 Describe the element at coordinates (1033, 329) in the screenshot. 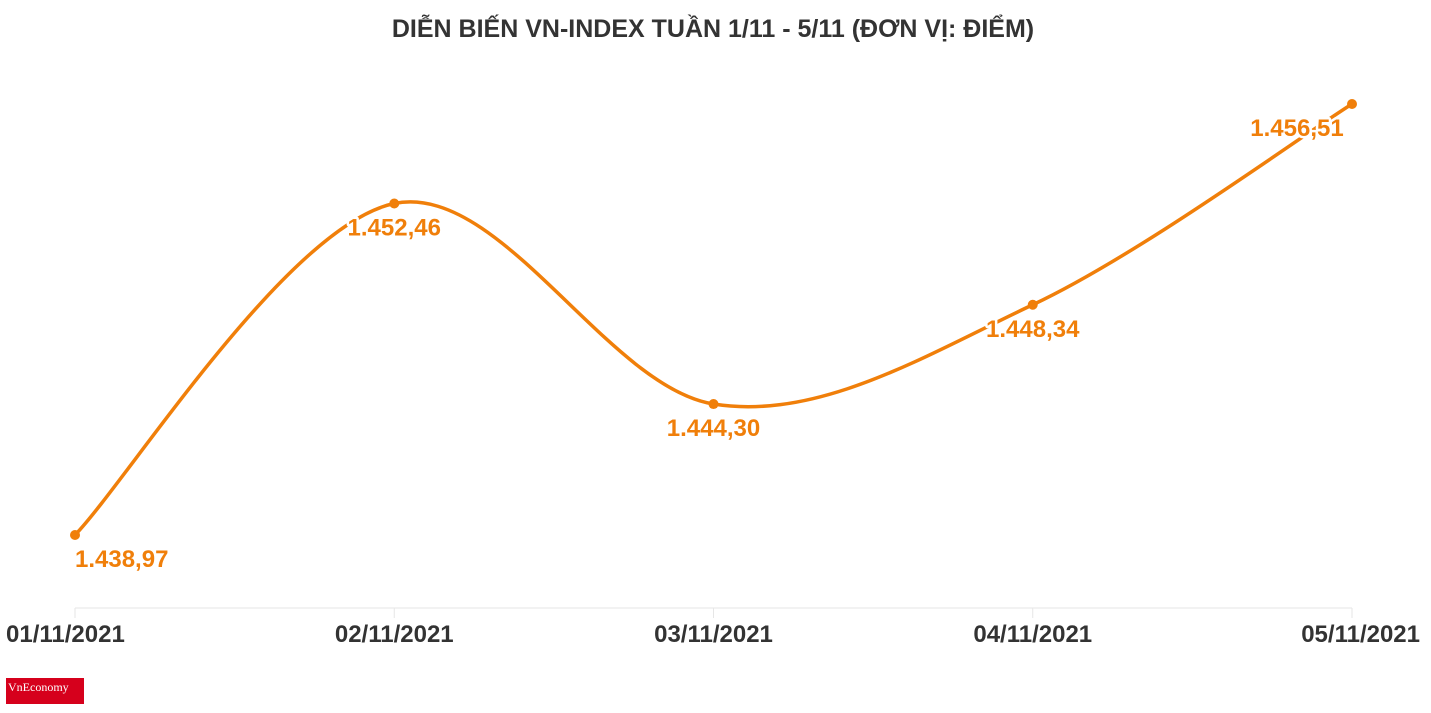

I see `data-label: 1.448,34` at that location.